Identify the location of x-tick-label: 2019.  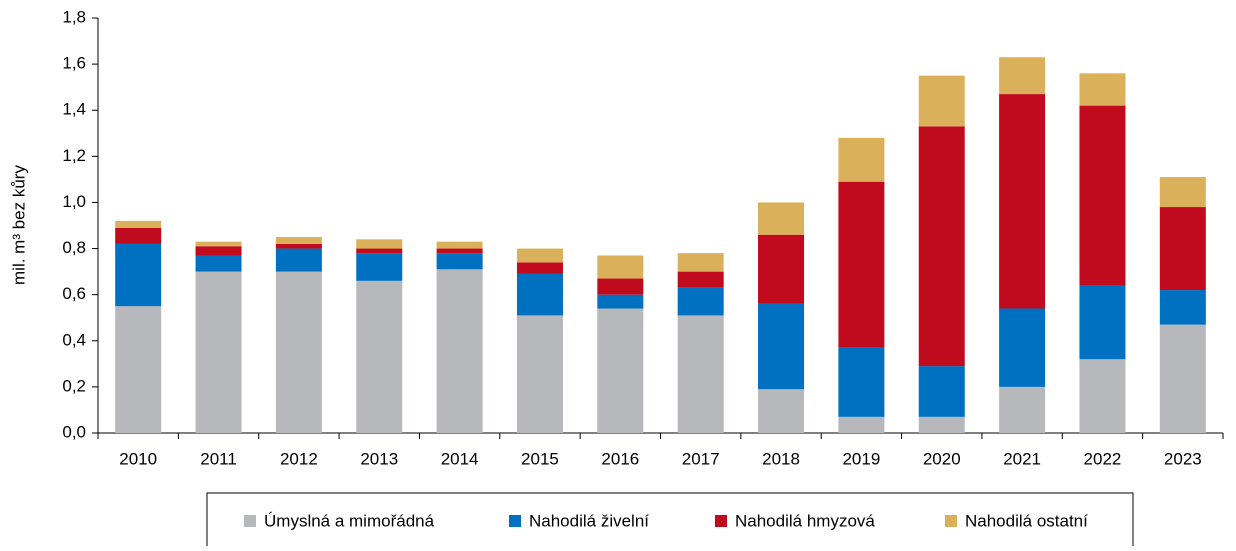
(861, 458).